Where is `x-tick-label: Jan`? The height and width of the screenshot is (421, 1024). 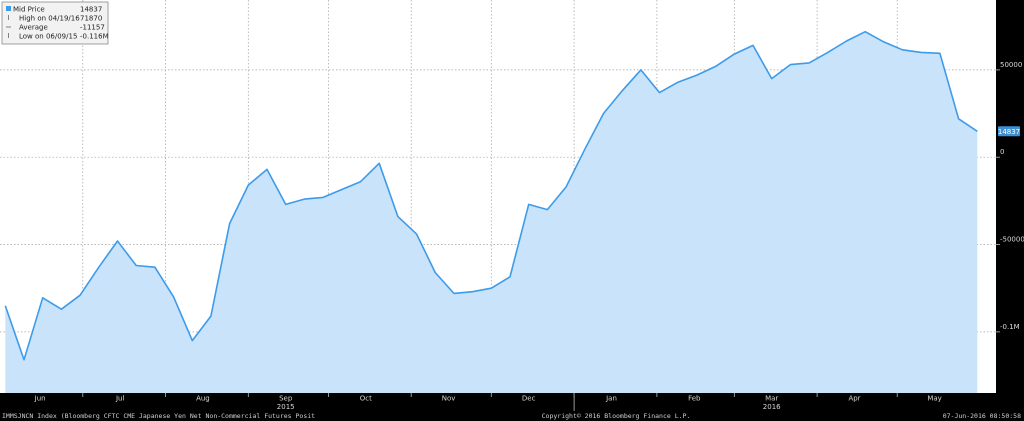 x-tick-label: Jan is located at coordinates (611, 399).